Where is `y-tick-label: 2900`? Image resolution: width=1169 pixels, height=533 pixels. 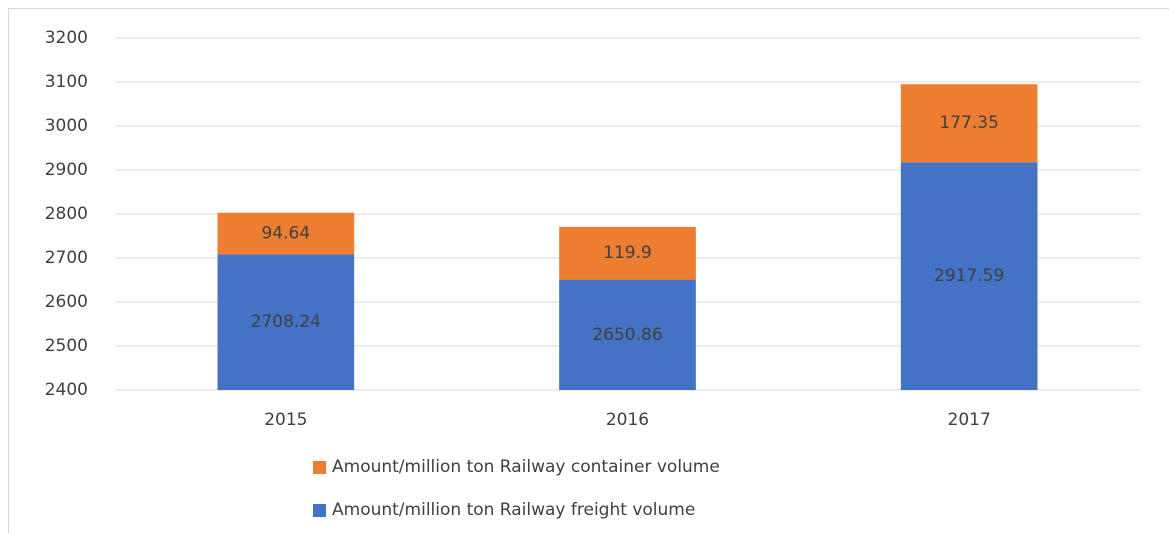
y-tick-label: 2900 is located at coordinates (66, 170).